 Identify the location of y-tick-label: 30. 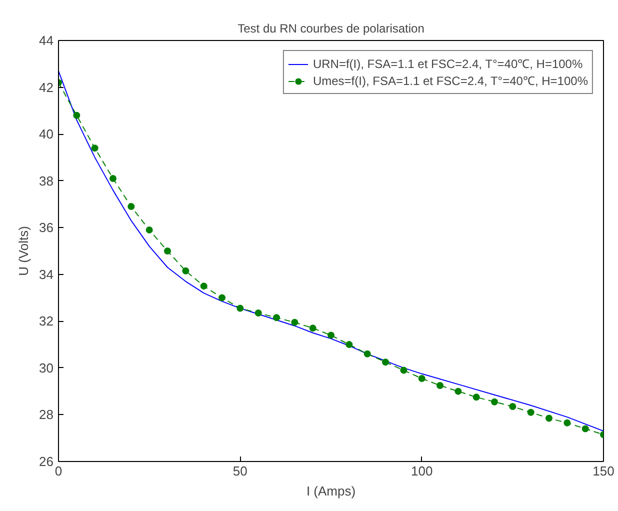
(46, 368).